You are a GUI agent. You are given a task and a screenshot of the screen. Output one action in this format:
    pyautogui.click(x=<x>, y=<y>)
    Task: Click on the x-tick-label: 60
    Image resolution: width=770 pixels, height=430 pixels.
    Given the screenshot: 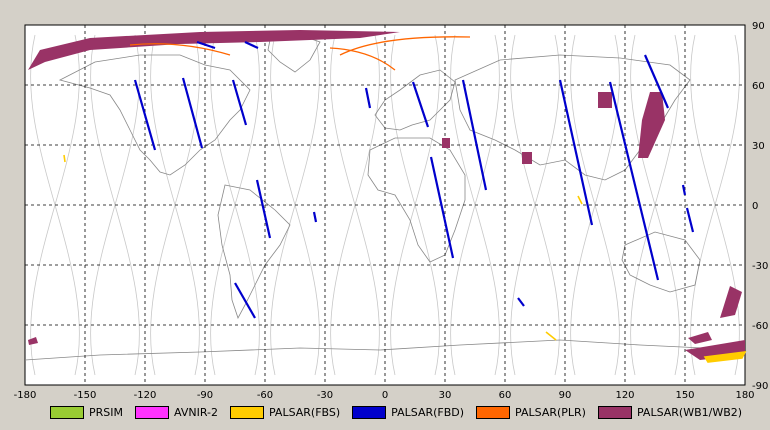 What is the action you would take?
    pyautogui.click(x=505, y=395)
    